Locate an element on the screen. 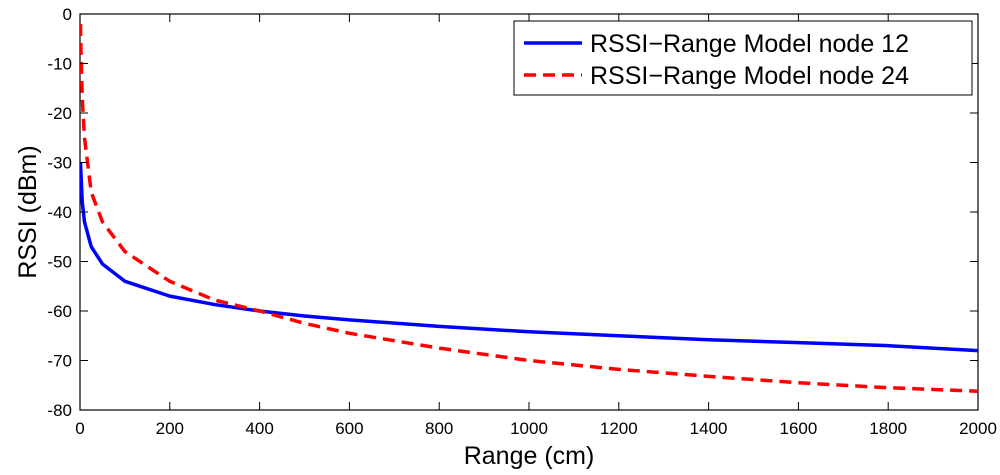  x-tick-label: 1400 is located at coordinates (709, 428).